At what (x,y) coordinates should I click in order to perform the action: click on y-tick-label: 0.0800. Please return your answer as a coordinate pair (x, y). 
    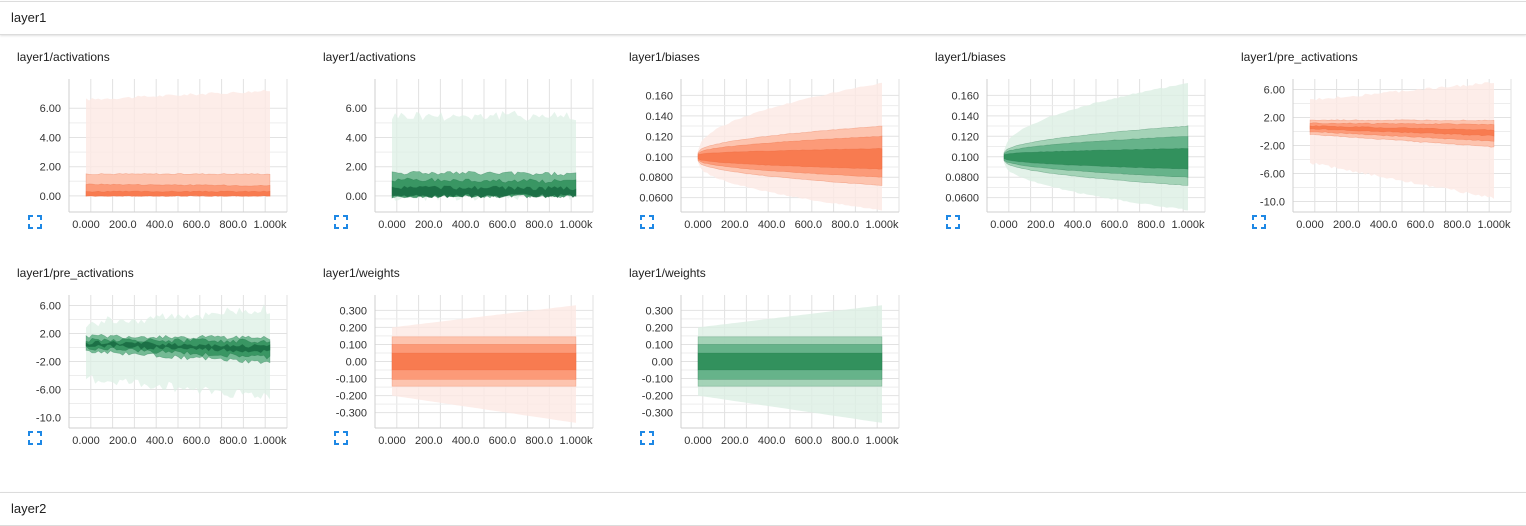
    Looking at the image, I should click on (962, 178).